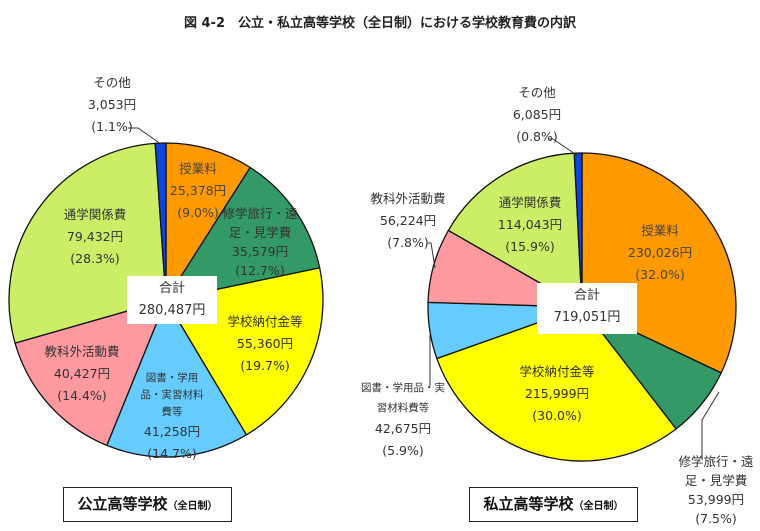 This screenshot has height=531, width=760. I want to click on private-total-box: 合計 719,051円, so click(587, 308).